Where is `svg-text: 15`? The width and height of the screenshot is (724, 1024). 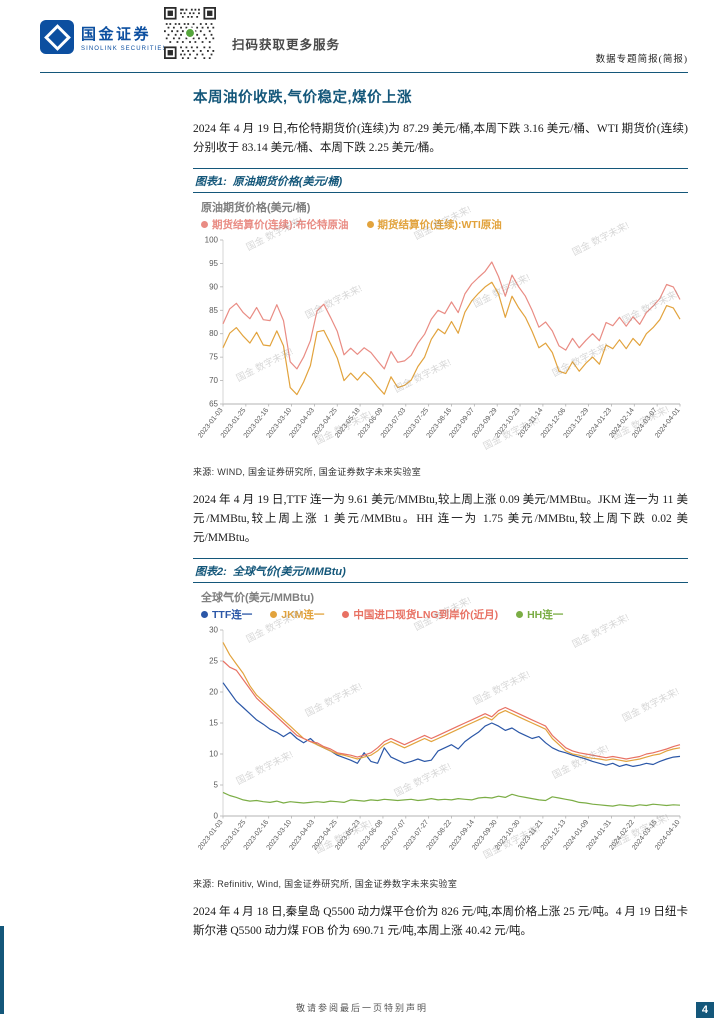
svg-text: 15 is located at coordinates (213, 723).